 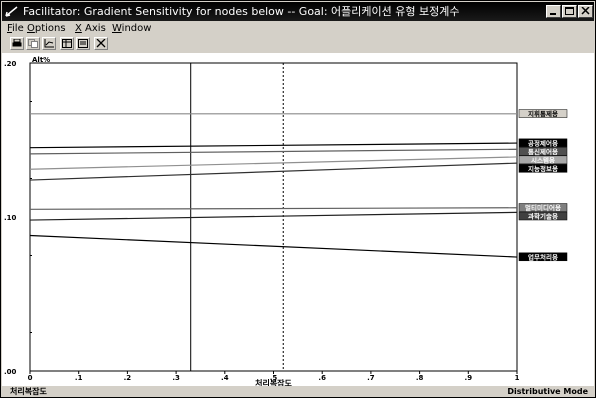 What do you see at coordinates (46, 28) in the screenshot?
I see `menu-options: Options` at bounding box center [46, 28].